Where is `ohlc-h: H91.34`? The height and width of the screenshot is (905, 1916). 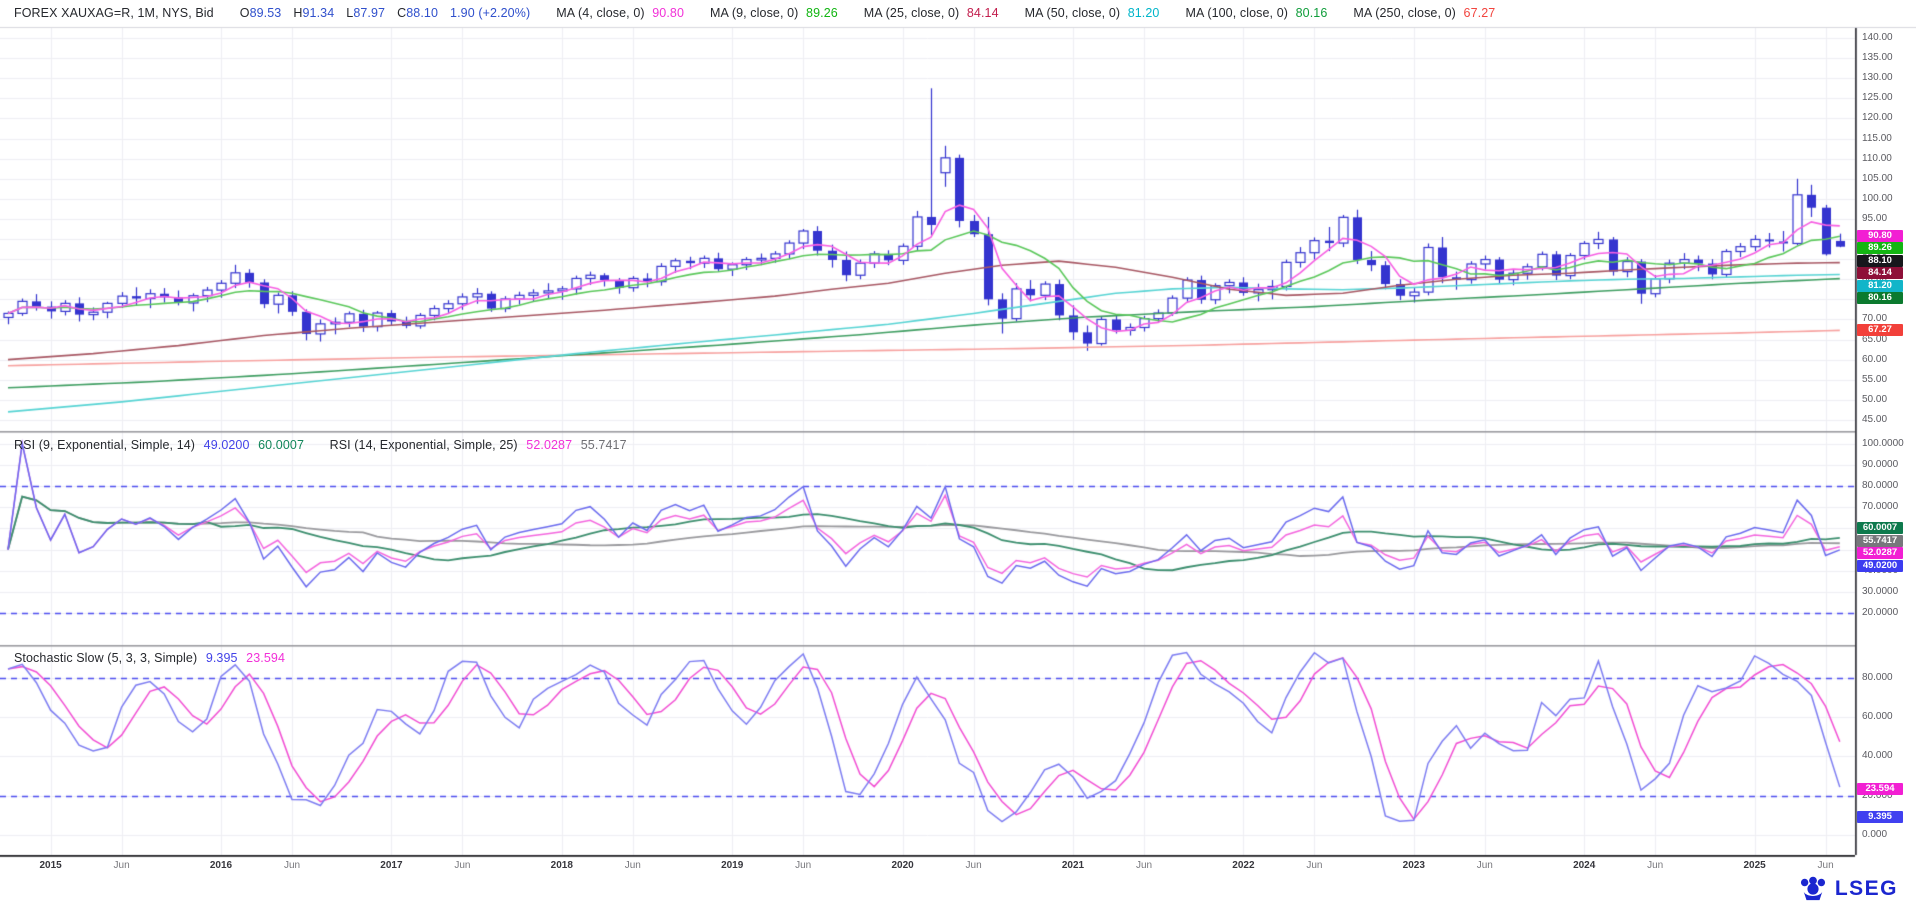
ohlc-h: H91.34 is located at coordinates (314, 13).